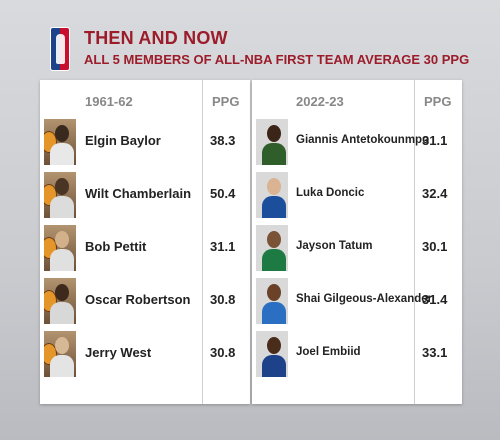 This screenshot has width=500, height=440. Describe the element at coordinates (223, 193) in the screenshot. I see `ppg-value: 50.4` at that location.